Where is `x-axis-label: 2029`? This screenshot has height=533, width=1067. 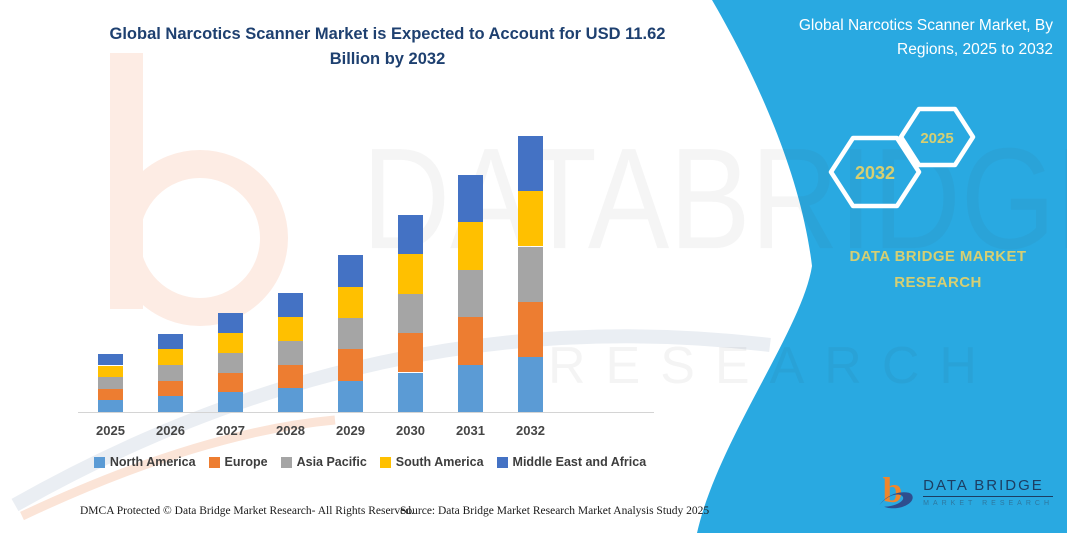 x-axis-label: 2029 is located at coordinates (350, 430).